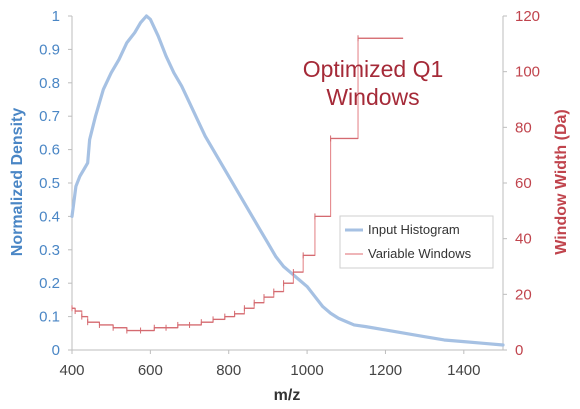 Image resolution: width=580 pixels, height=409 pixels. I want to click on x-tick-label: 400, so click(71, 370).